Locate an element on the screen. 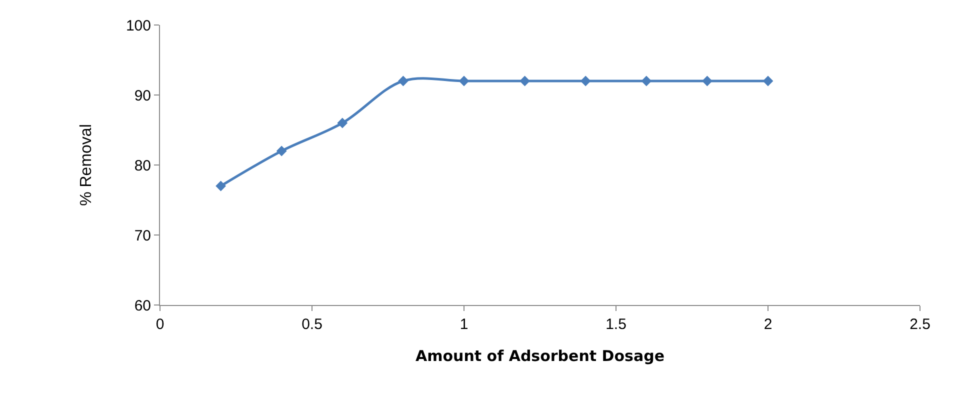 Image resolution: width=955 pixels, height=400 pixels. x-axis-title: Amount of Adsorbent Dosage is located at coordinates (540, 356).